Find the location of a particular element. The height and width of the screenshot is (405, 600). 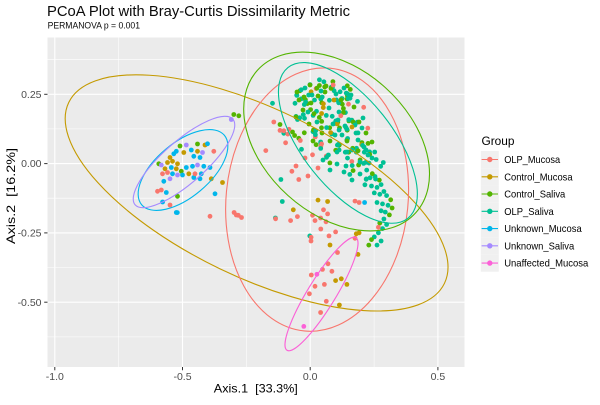

svg-text: Axis.1 [33.3%] is located at coordinates (256, 389).